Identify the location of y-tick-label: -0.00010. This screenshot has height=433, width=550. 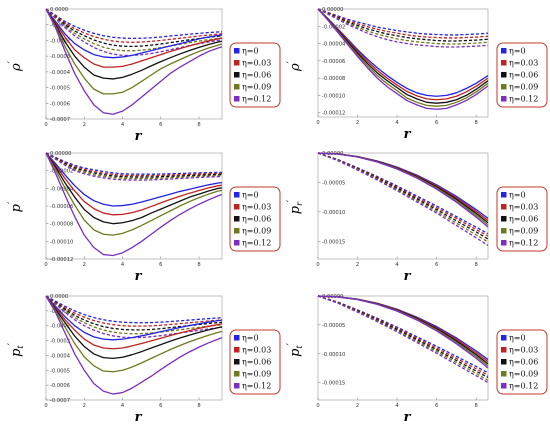
(333, 96).